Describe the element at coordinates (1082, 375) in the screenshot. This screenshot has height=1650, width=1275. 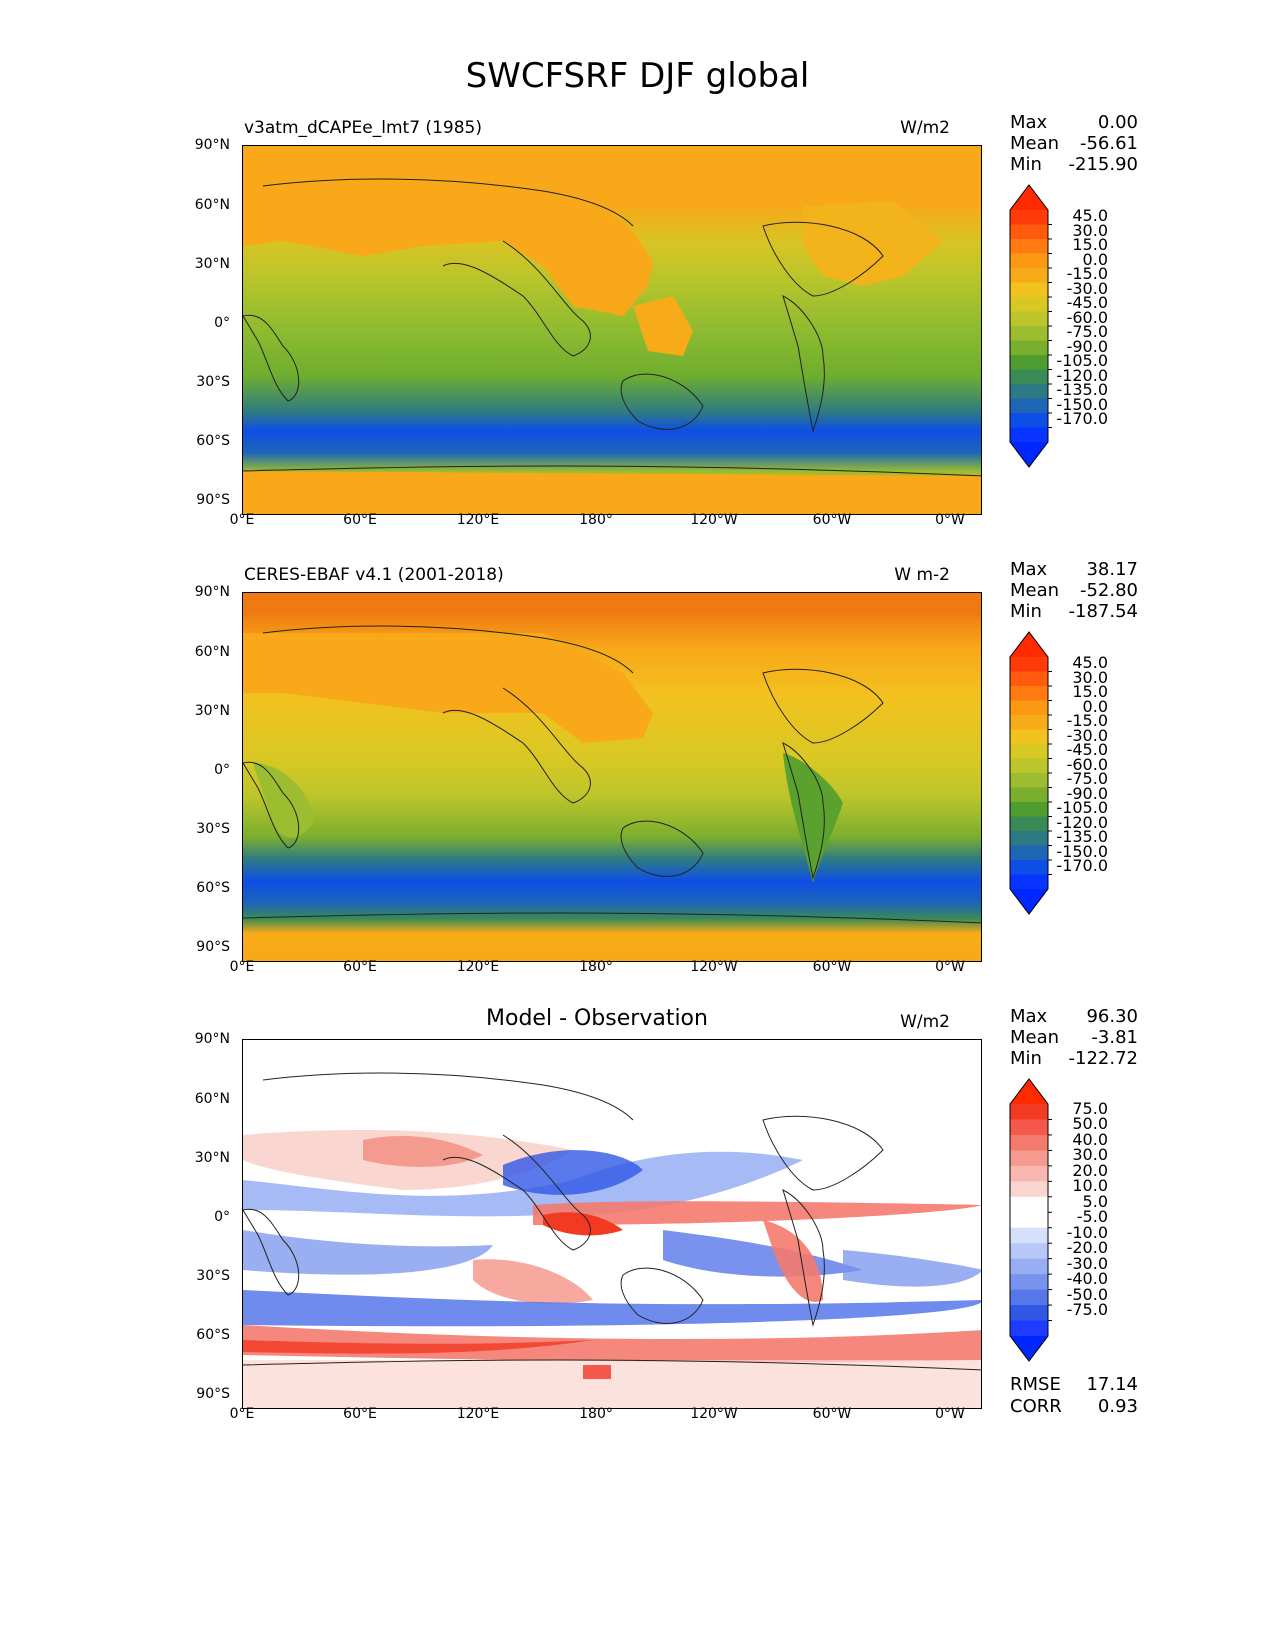
I see `colorbar-label: -120.0` at that location.